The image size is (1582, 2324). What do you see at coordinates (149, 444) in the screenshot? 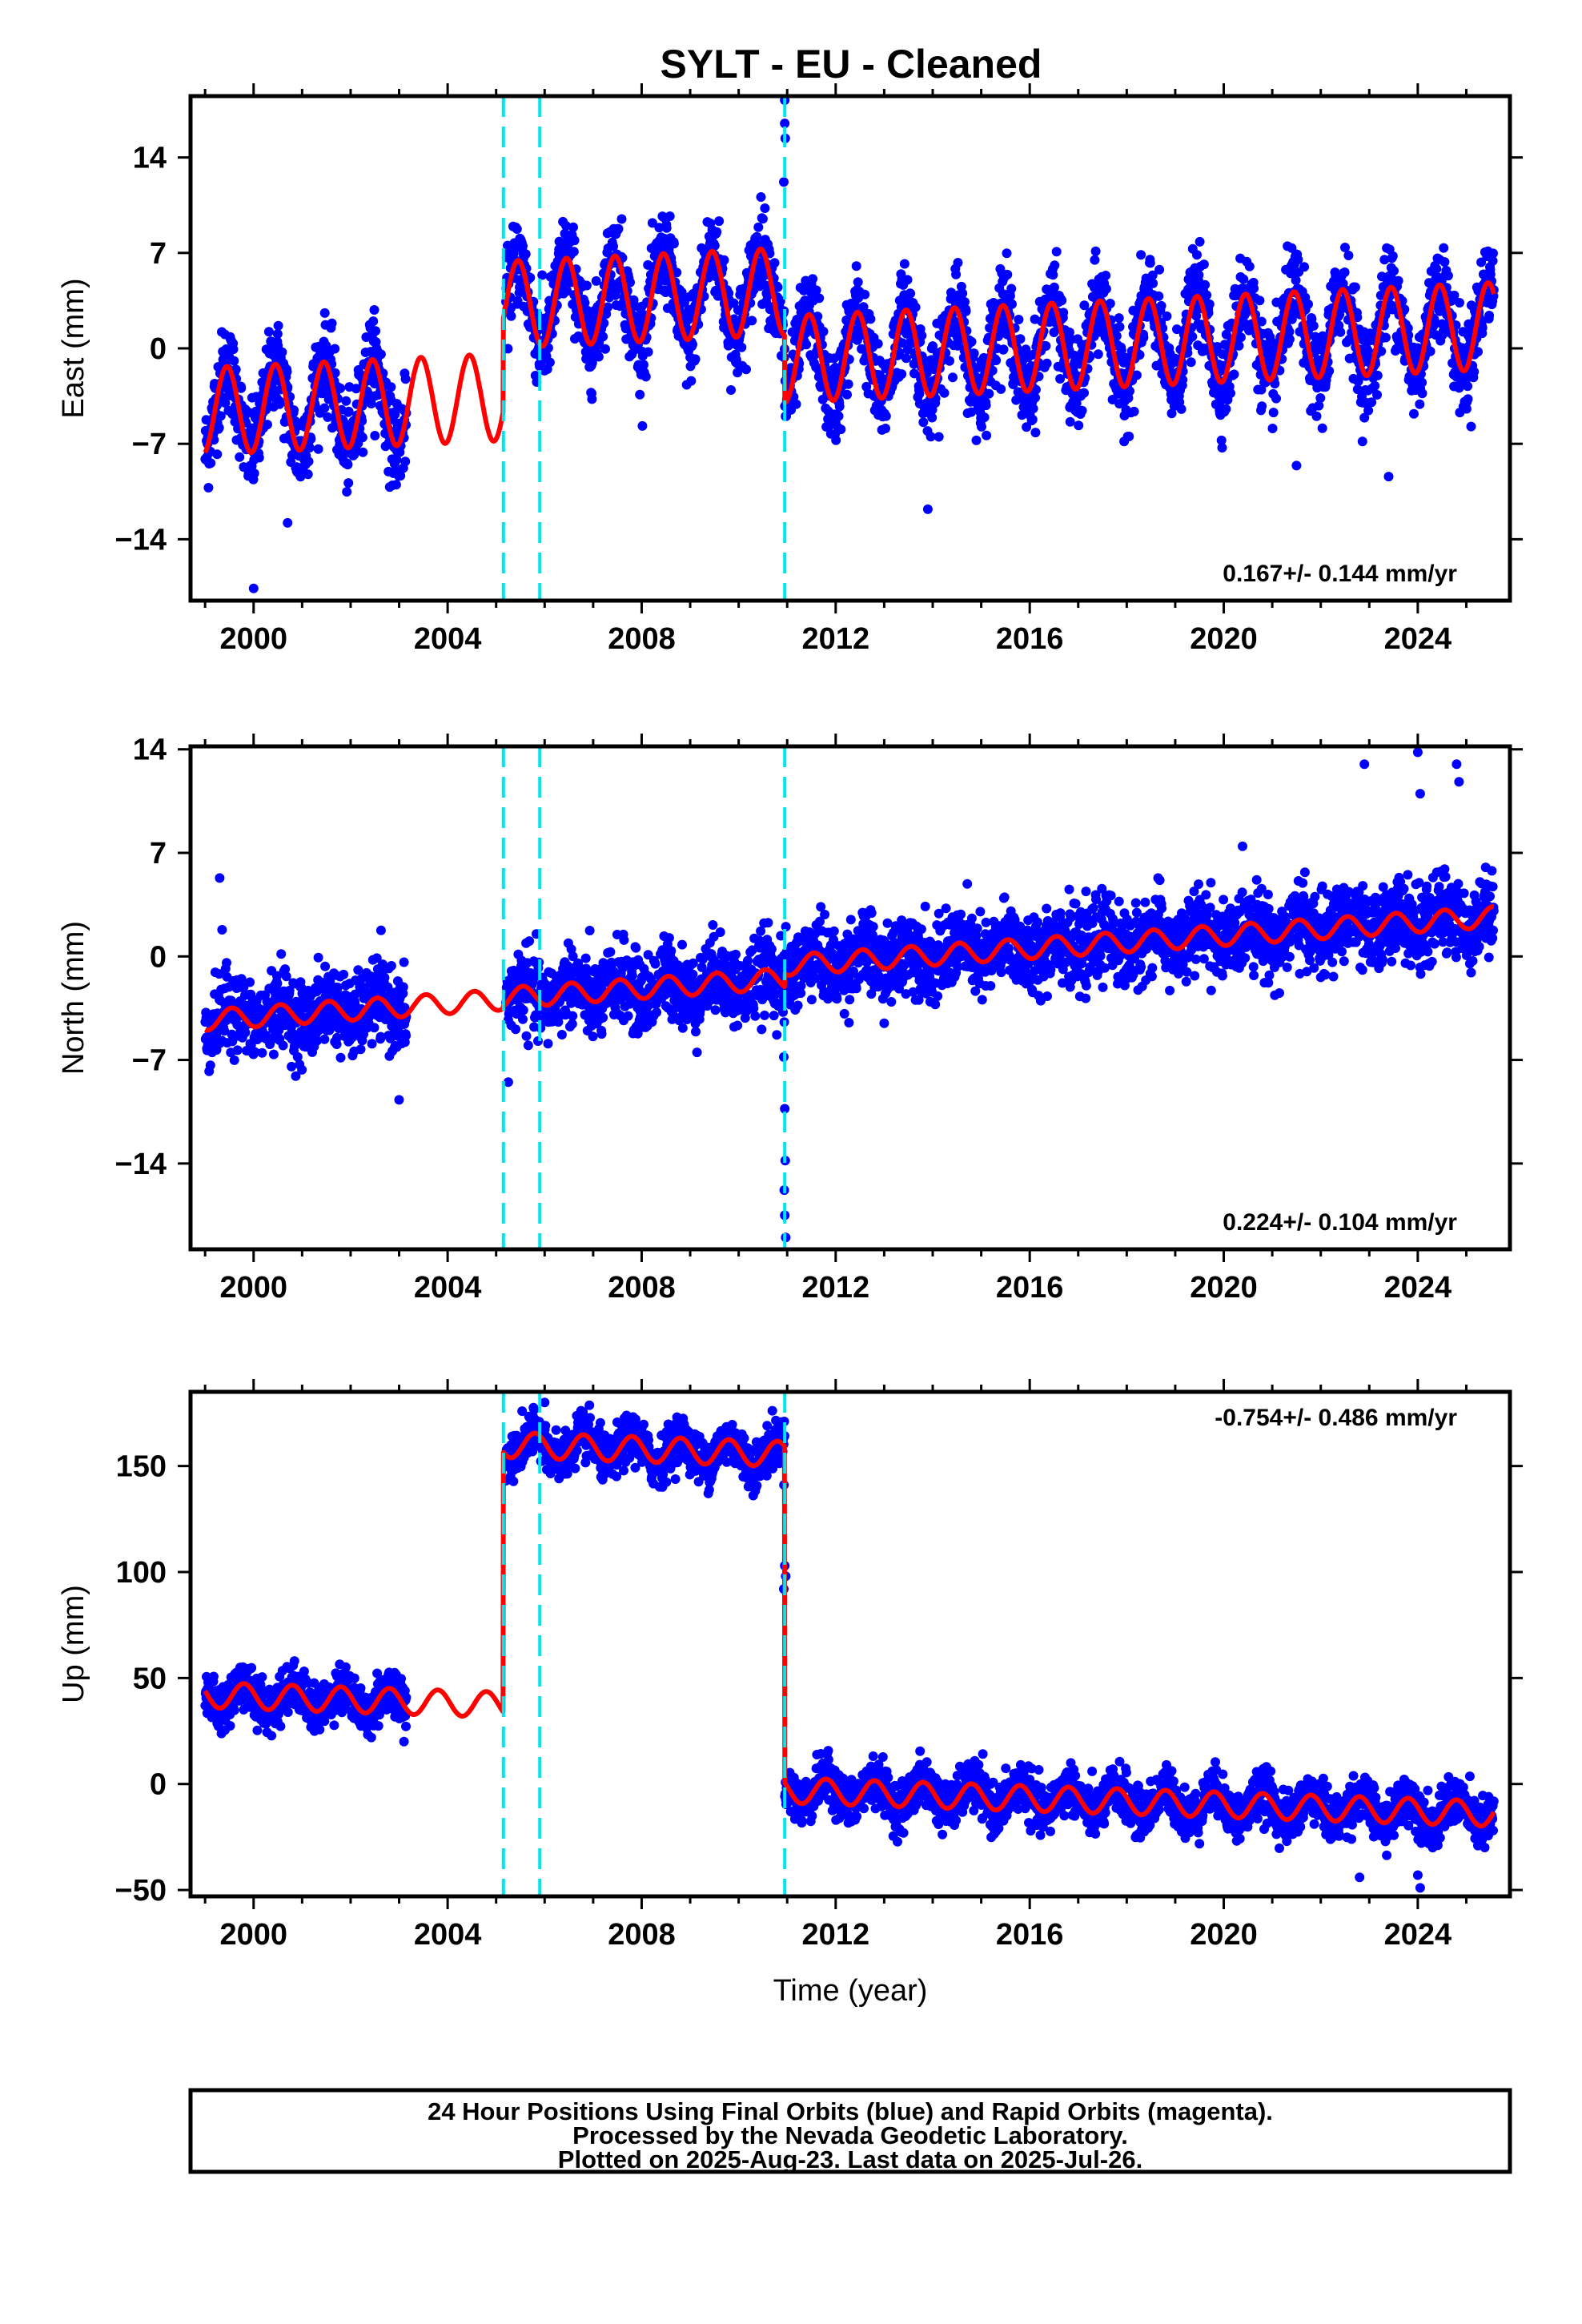
I see `y-tick-label: −7` at bounding box center [149, 444].